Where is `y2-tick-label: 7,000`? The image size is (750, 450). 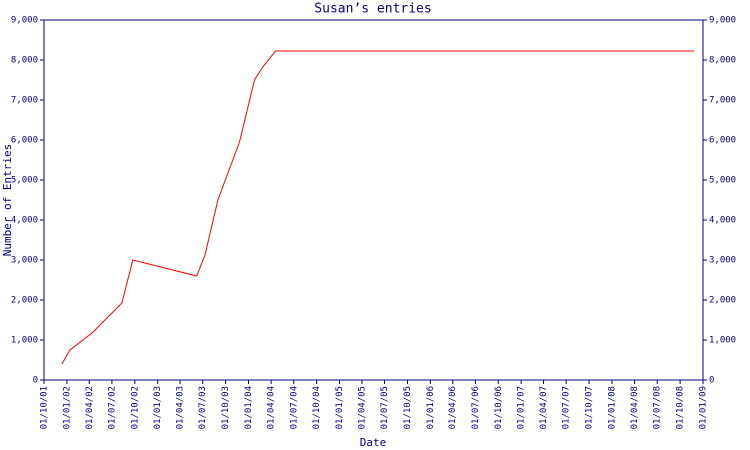 y2-tick-label: 7,000 is located at coordinates (722, 101).